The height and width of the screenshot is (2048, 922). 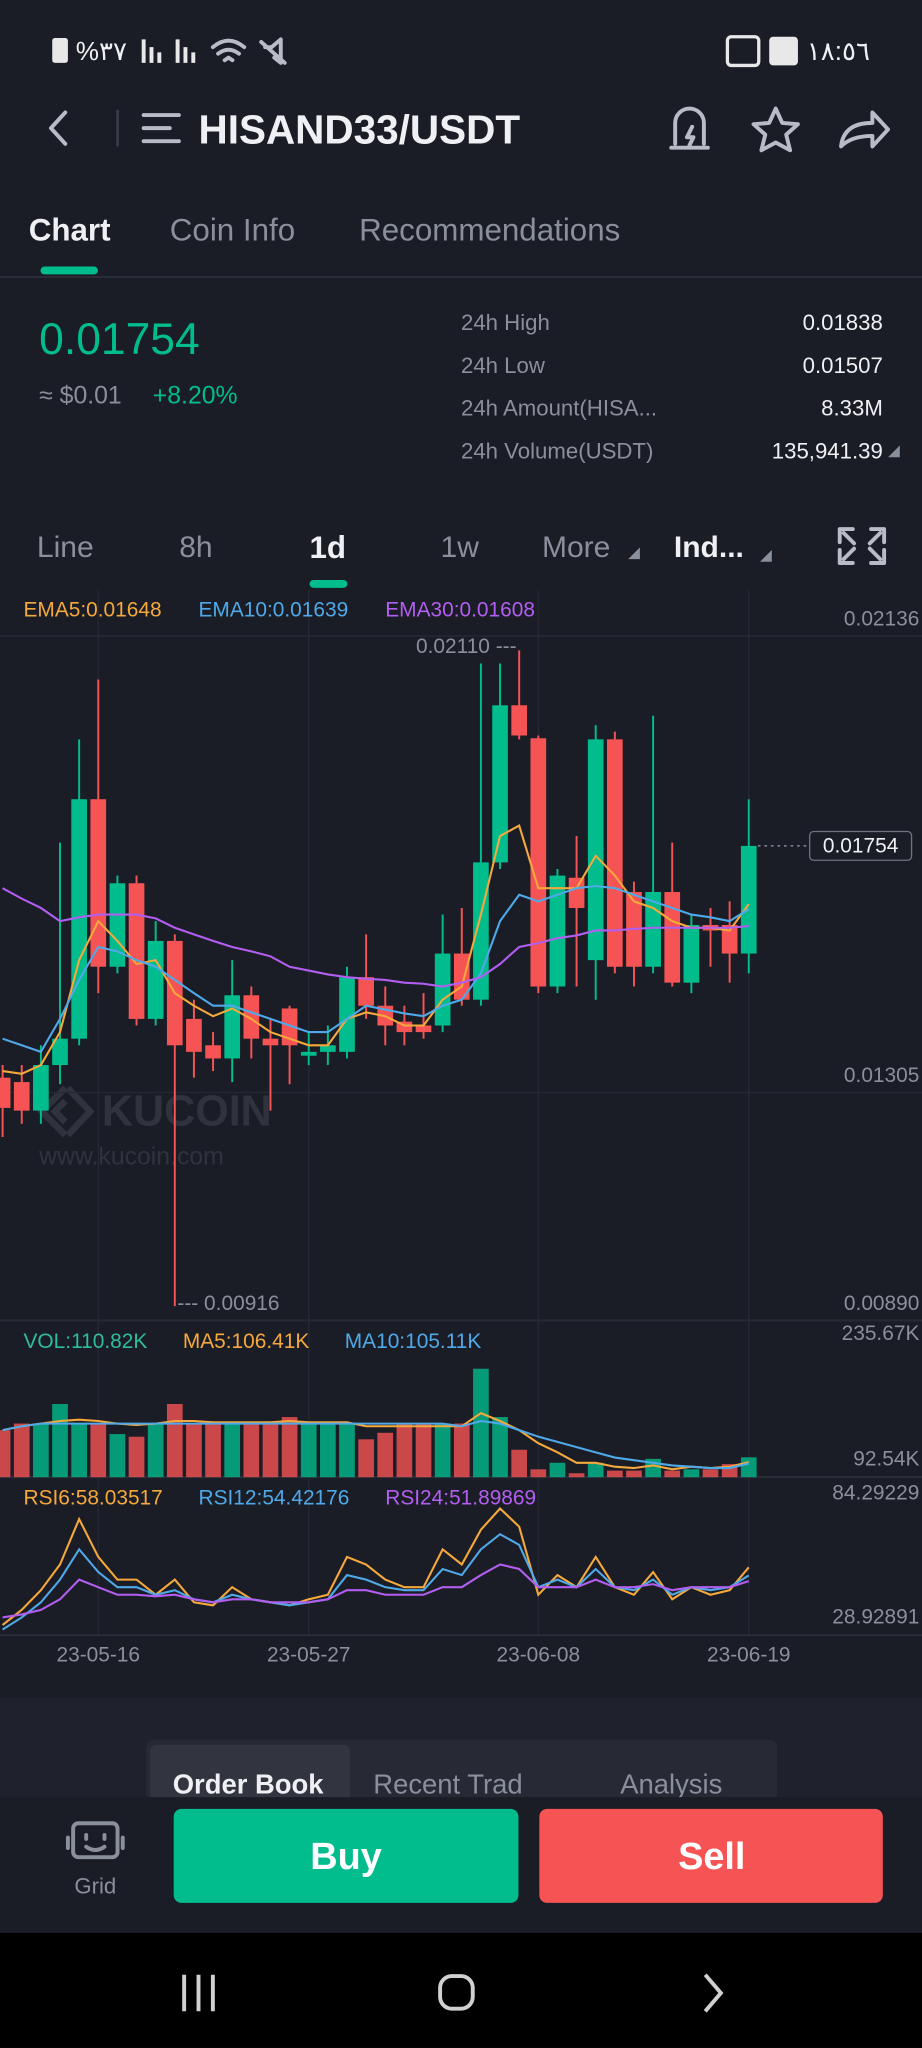 What do you see at coordinates (198, 1993) in the screenshot?
I see `recents-button` at bounding box center [198, 1993].